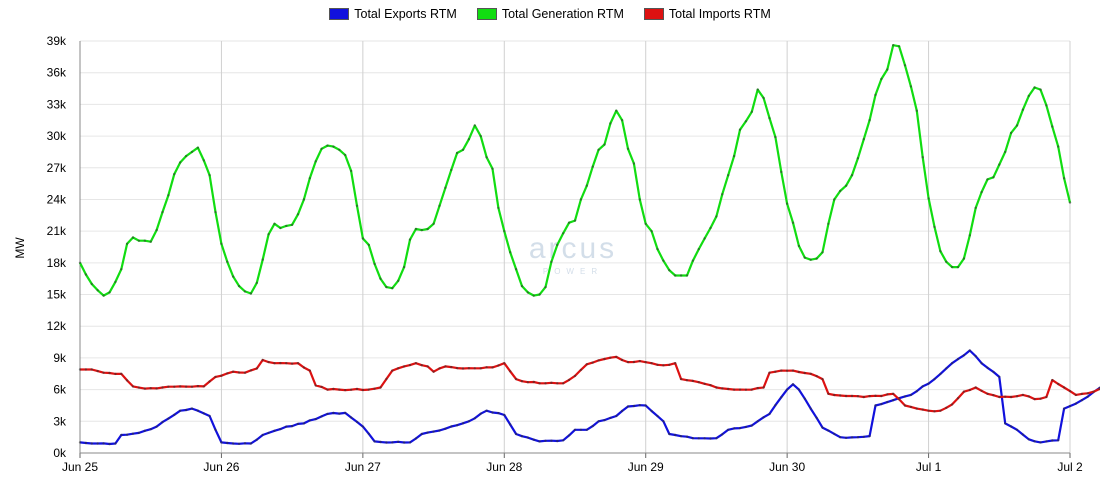 This screenshot has height=500, width=1100. I want to click on legend-item-imports: Total Imports RTM, so click(707, 14).